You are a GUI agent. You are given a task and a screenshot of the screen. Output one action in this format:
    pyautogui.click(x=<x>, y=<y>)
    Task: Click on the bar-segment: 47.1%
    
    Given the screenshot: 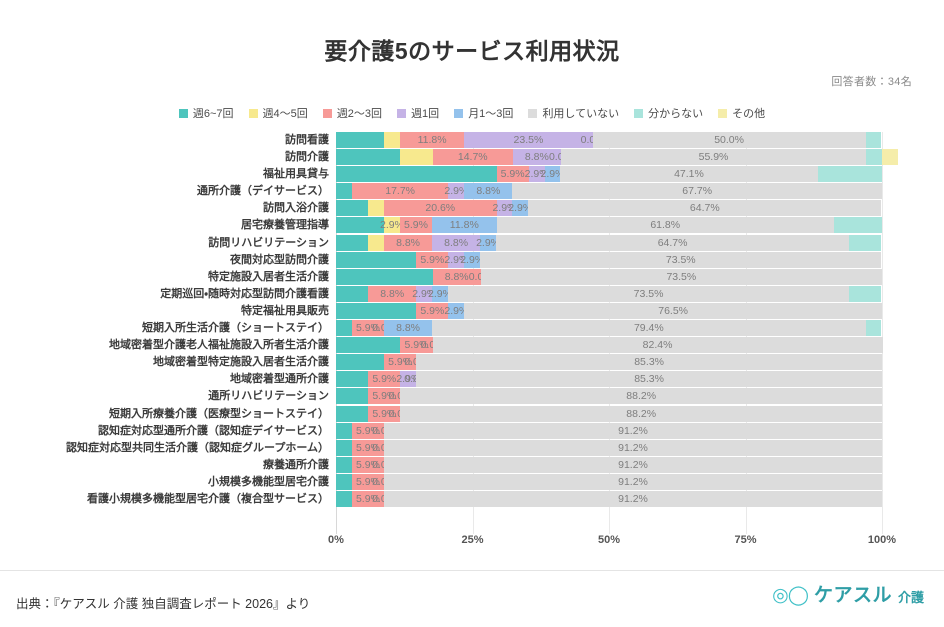 What is the action you would take?
    pyautogui.click(x=689, y=174)
    